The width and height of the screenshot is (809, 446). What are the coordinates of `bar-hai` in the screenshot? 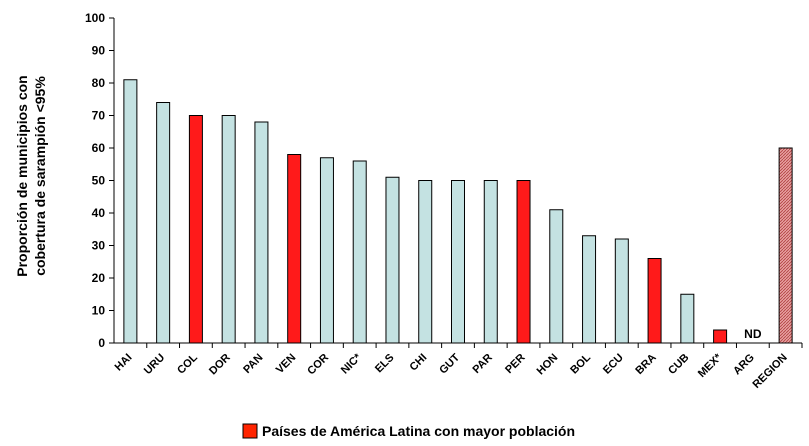 It's located at (130, 211).